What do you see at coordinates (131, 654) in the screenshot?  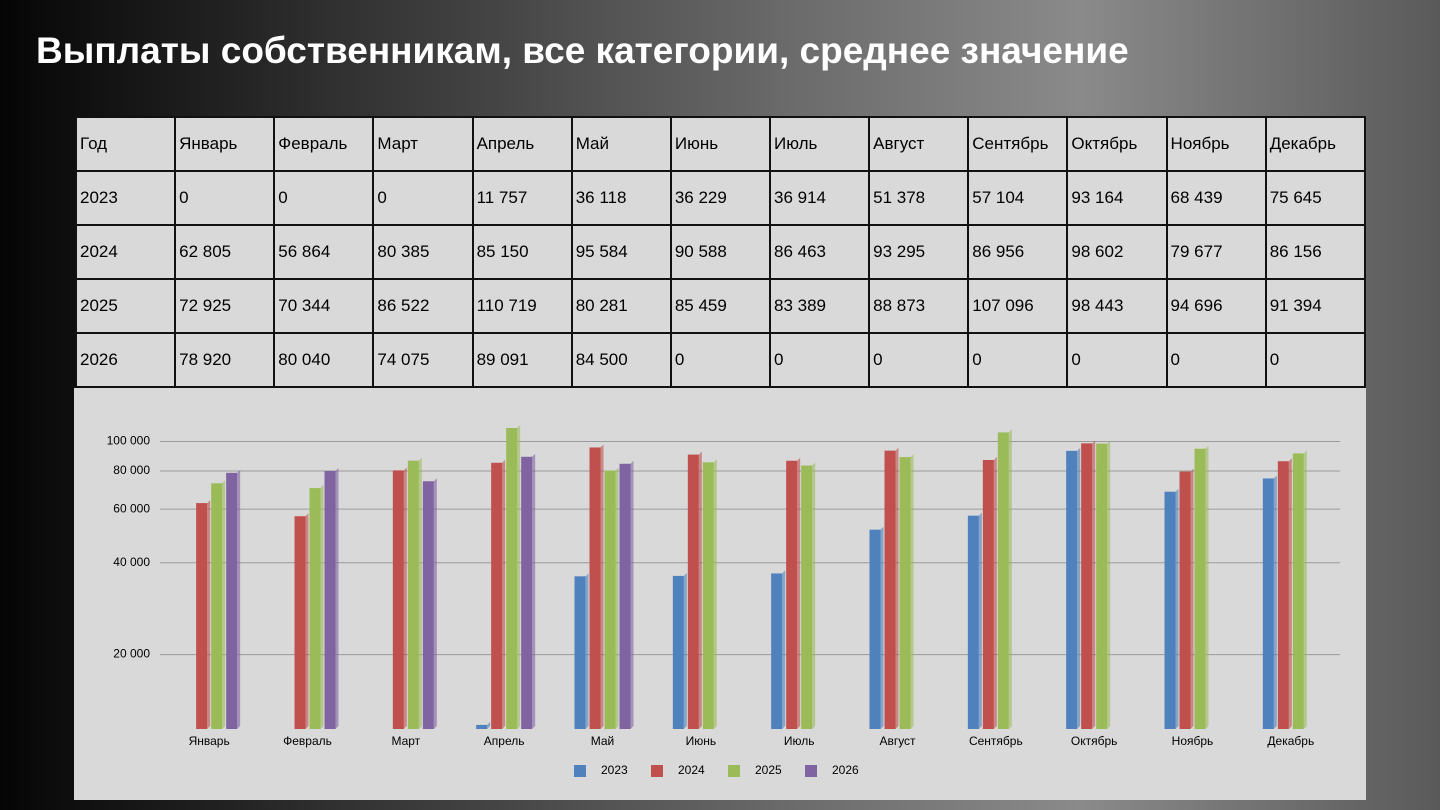 I see `y-tick-label: 20 000` at bounding box center [131, 654].